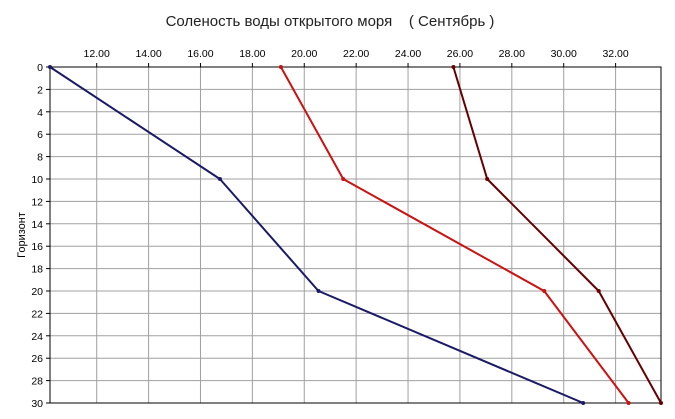 The image size is (675, 419). Describe the element at coordinates (97, 54) in the screenshot. I see `x-tick-label: 12.00` at that location.